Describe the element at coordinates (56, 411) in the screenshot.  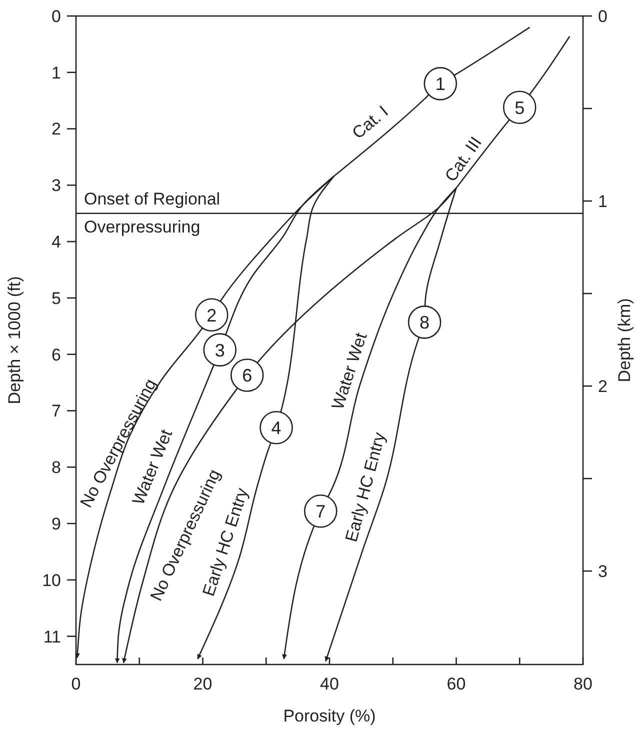
I see `y-tick-label: 7` at that location.